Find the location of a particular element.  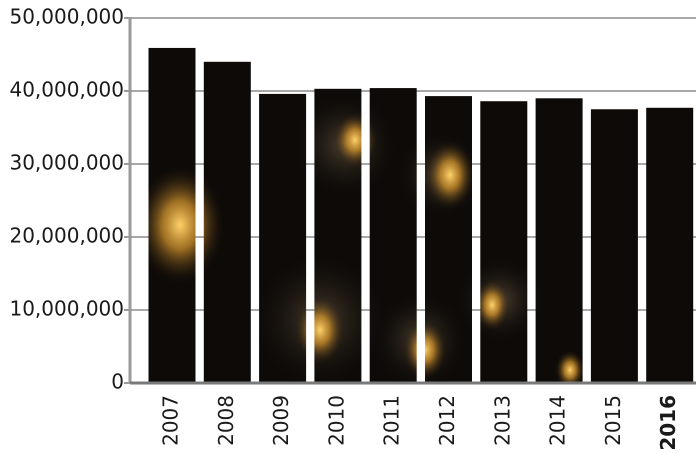

x-tick-label: 2012 is located at coordinates (447, 420).